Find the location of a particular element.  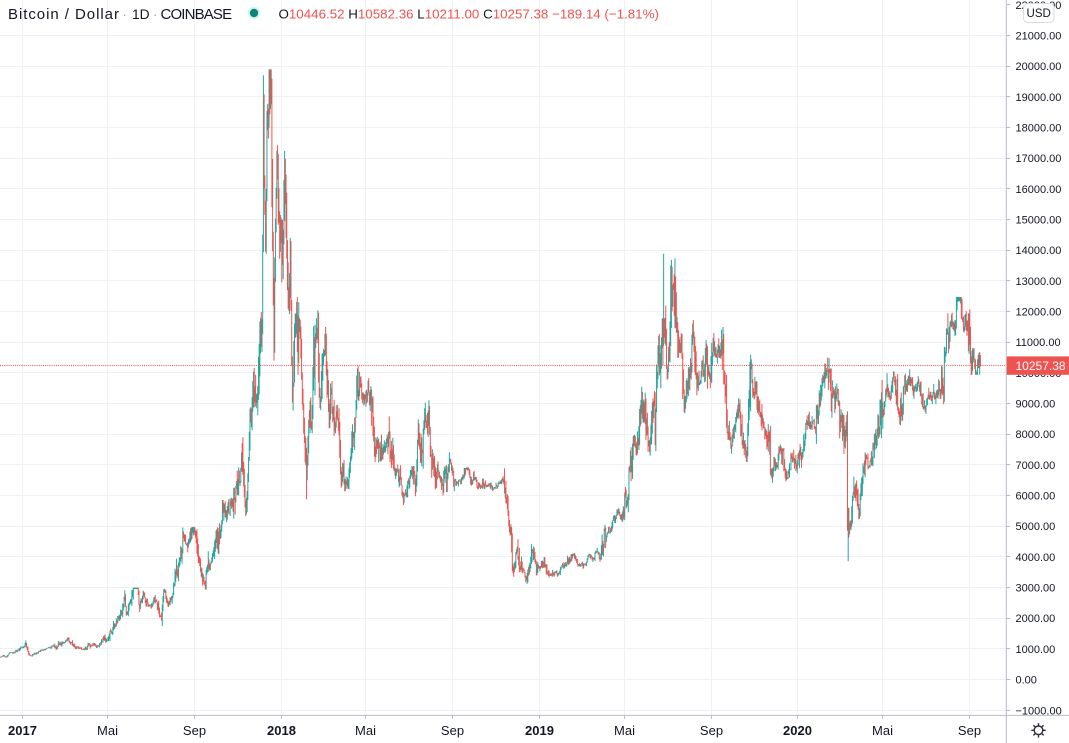

svg-text: 11000.00 is located at coordinates (1038, 343).